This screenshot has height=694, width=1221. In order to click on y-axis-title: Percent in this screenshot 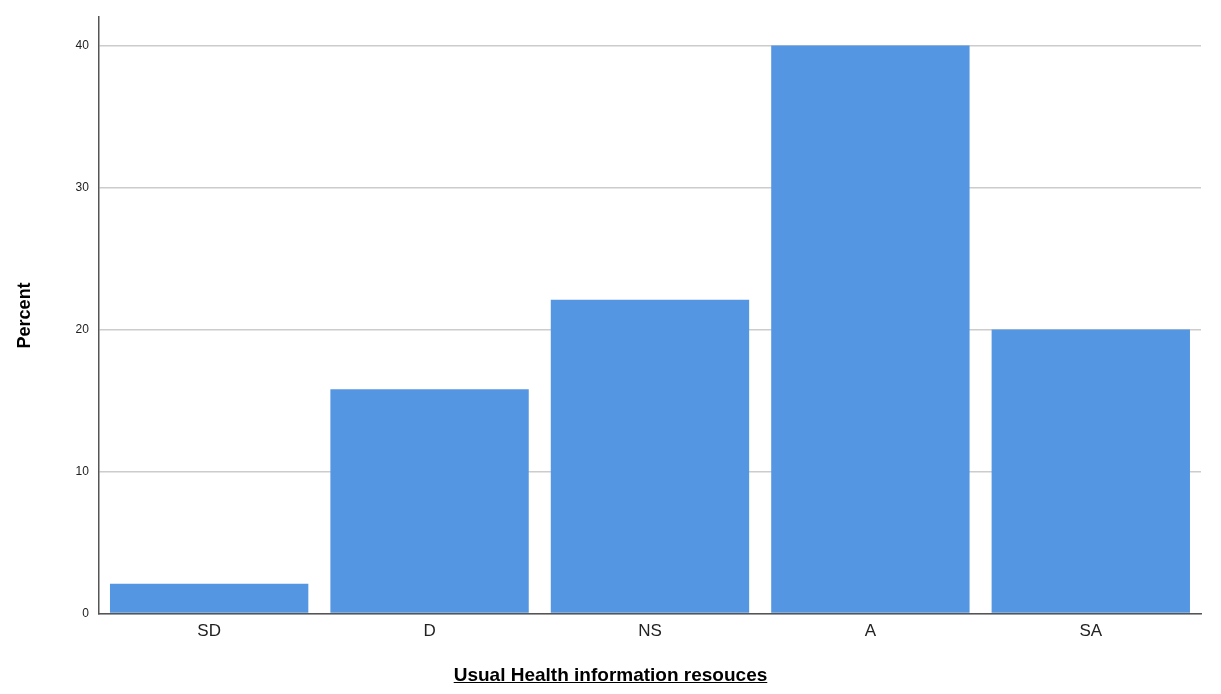, I will do `click(23, 315)`.